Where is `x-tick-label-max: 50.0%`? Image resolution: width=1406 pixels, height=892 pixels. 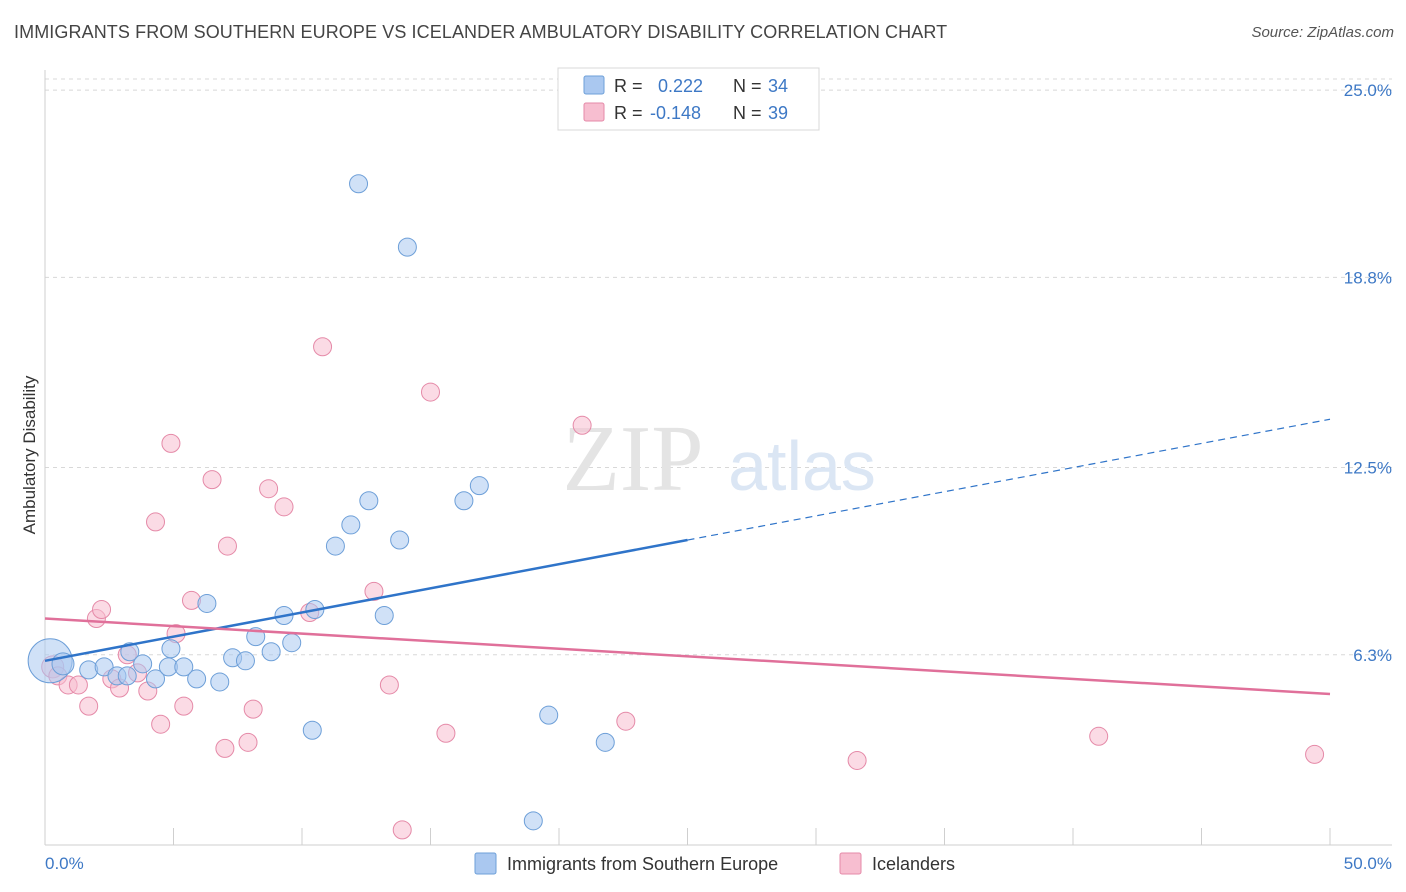 x-tick-label-max: 50.0% is located at coordinates (1368, 863).